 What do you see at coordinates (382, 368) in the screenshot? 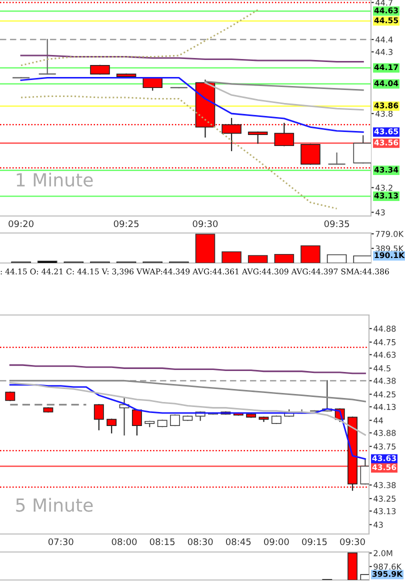
I see `y-tick-label: 44.5` at bounding box center [382, 368].